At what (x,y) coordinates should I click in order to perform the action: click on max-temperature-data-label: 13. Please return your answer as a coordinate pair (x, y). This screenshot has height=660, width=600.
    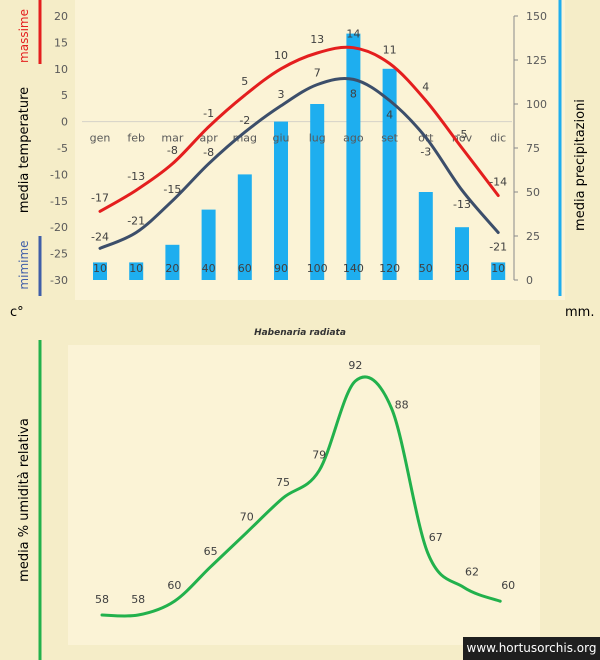
    Looking at the image, I should click on (317, 39).